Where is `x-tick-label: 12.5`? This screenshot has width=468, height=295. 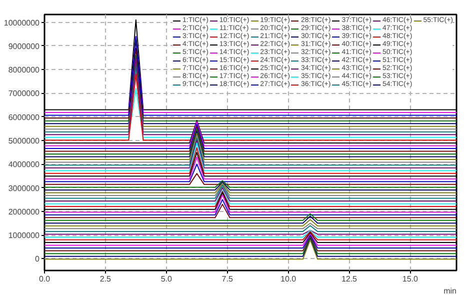
x-tick-label: 12.5 is located at coordinates (349, 279).